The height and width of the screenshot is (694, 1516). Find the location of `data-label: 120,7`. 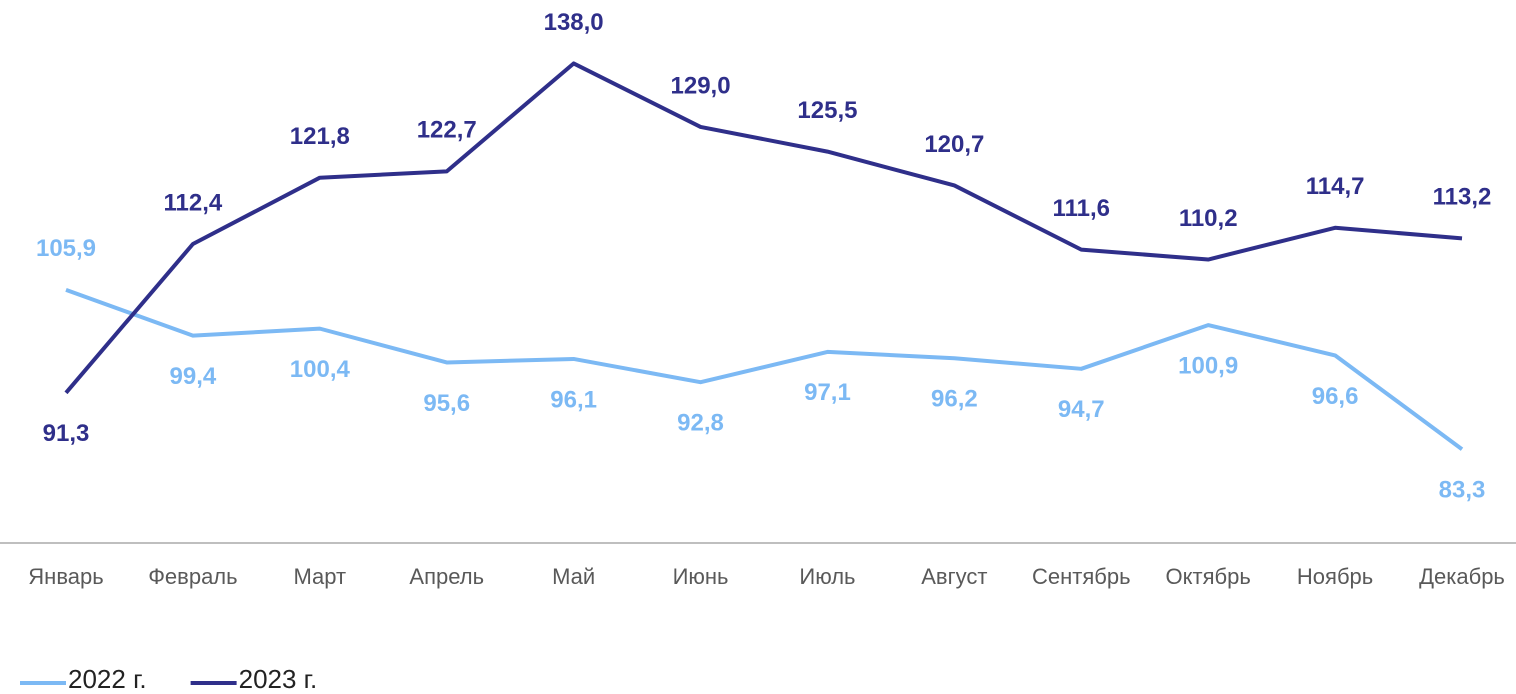

data-label: 120,7 is located at coordinates (954, 144).